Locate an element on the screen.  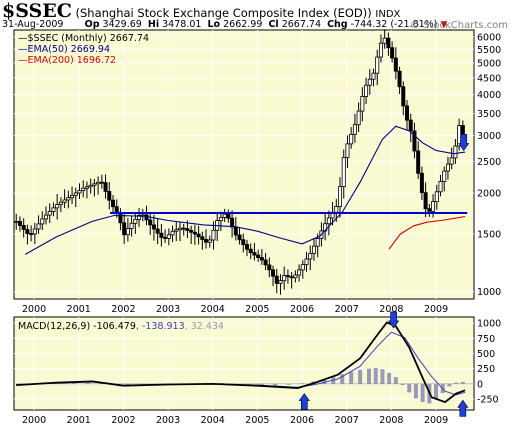
hi-label: Hi is located at coordinates (153, 24).